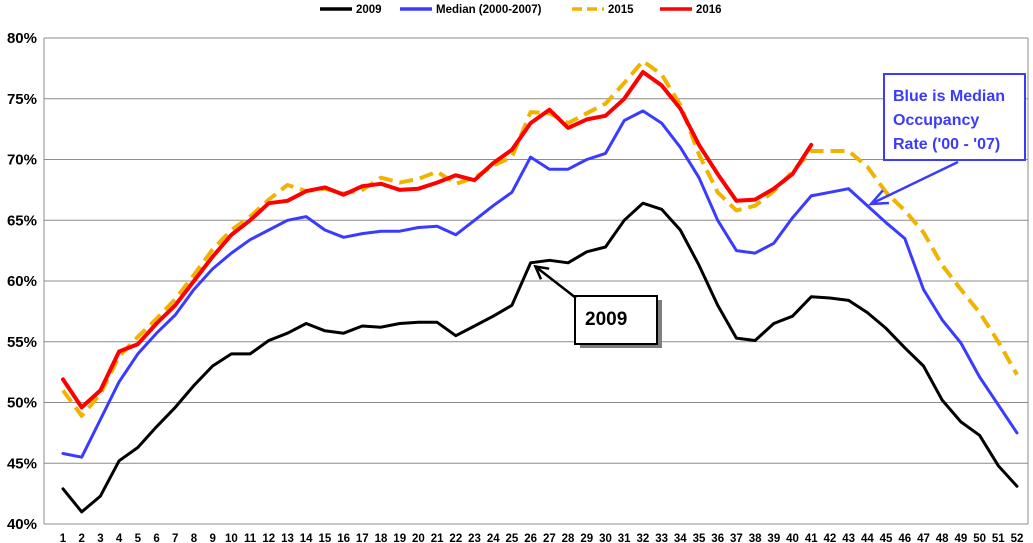 The height and width of the screenshot is (543, 1033). Describe the element at coordinates (22, 403) in the screenshot. I see `y-tick-label: 50%` at that location.